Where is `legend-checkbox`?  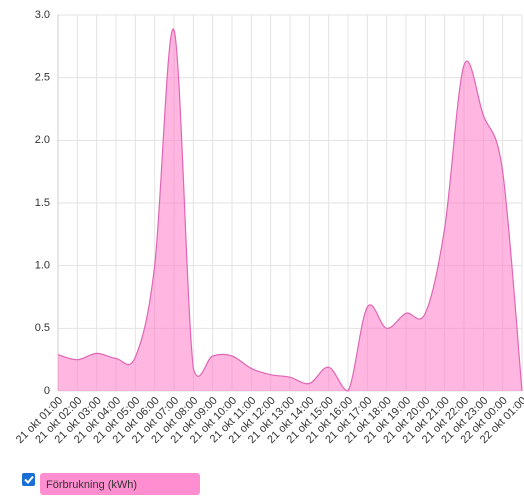
legend-checkbox is located at coordinates (28, 479).